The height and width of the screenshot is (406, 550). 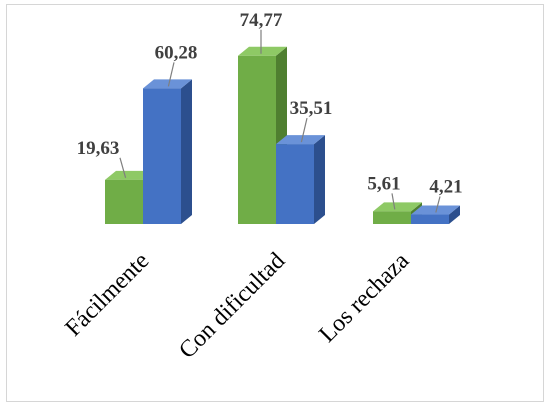 I want to click on data-label-s2-3: 4,21, so click(x=445, y=187).